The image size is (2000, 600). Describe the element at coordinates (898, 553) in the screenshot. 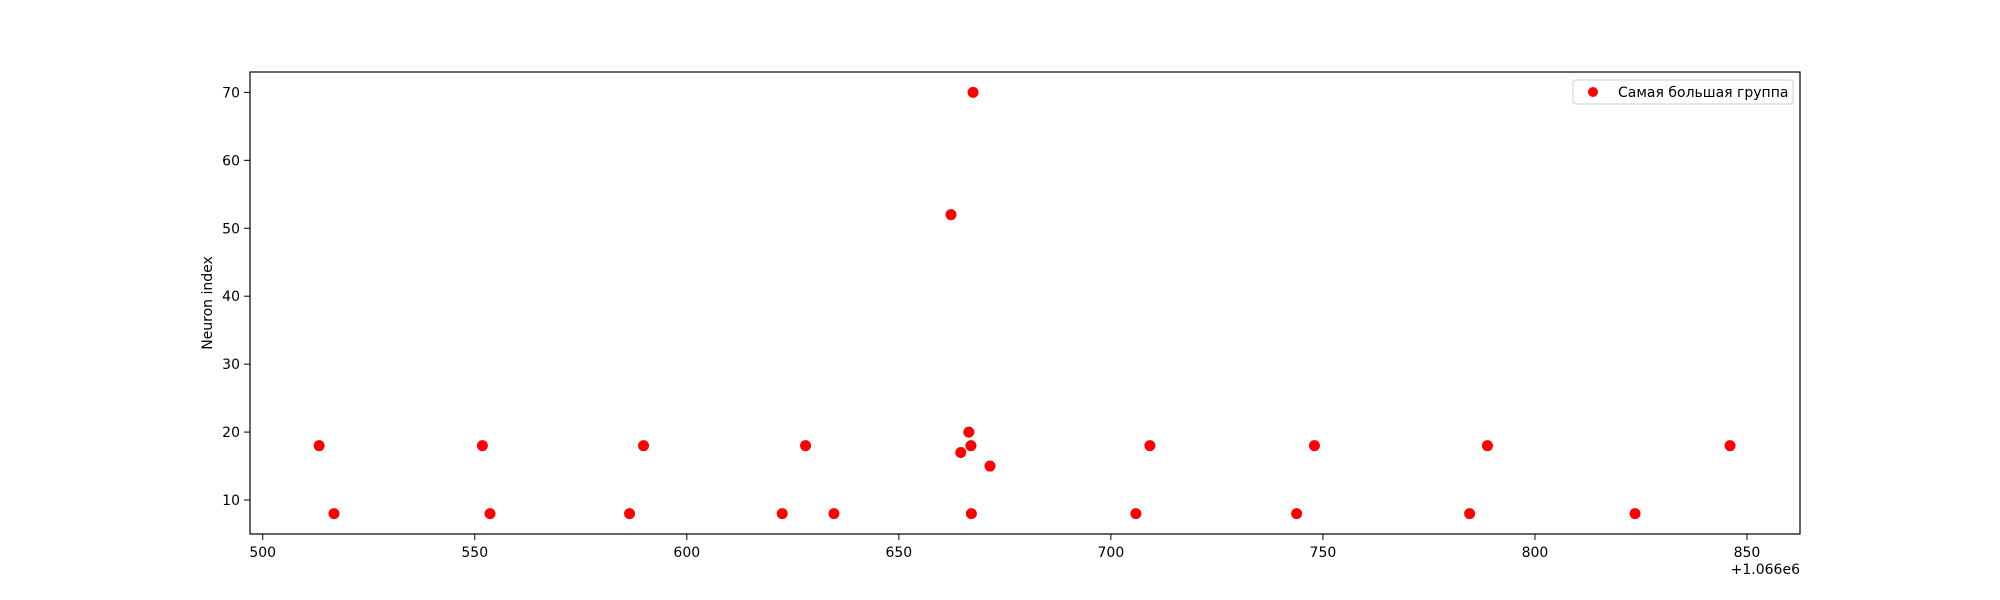

I see `x-tick-label: 650` at that location.